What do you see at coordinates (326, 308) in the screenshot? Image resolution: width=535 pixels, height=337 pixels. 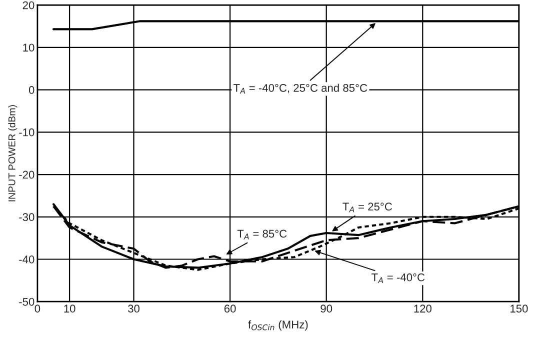 I see `x-tick-label: 90` at bounding box center [326, 308].